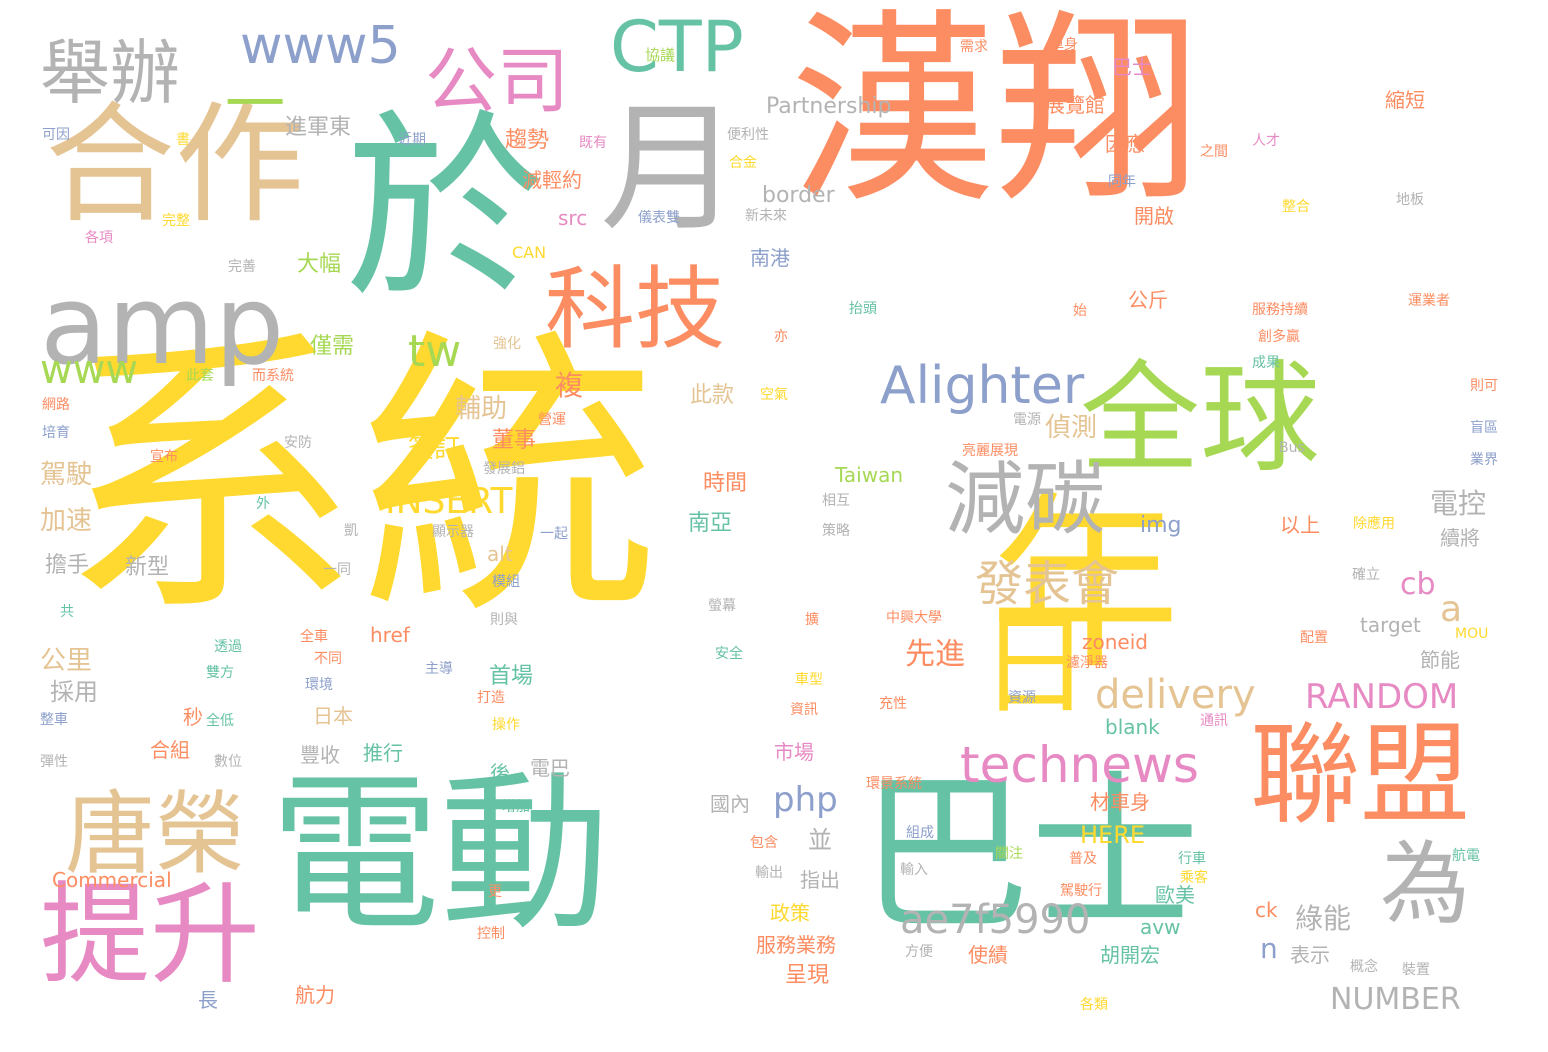 The height and width of the screenshot is (1052, 1548). What do you see at coordinates (1081, 891) in the screenshot?
I see `word-194: 駕駛行` at bounding box center [1081, 891].